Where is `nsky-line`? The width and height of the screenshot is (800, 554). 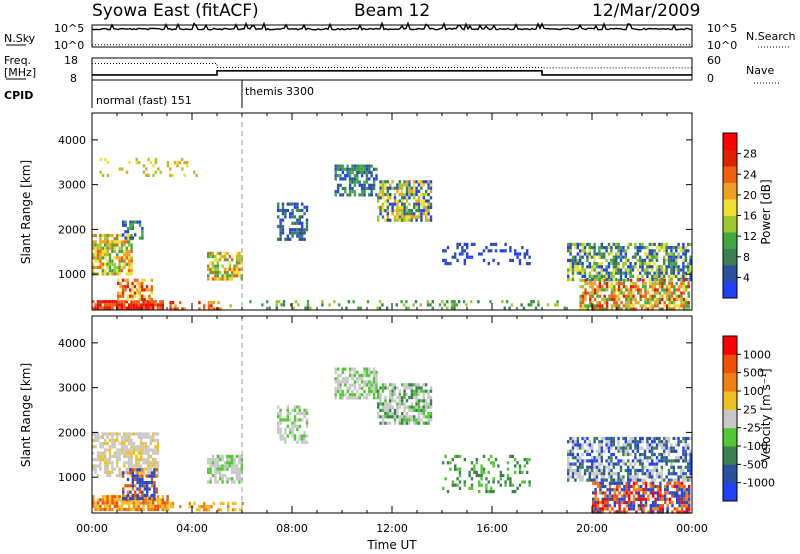
nsky-line is located at coordinates (392, 26).